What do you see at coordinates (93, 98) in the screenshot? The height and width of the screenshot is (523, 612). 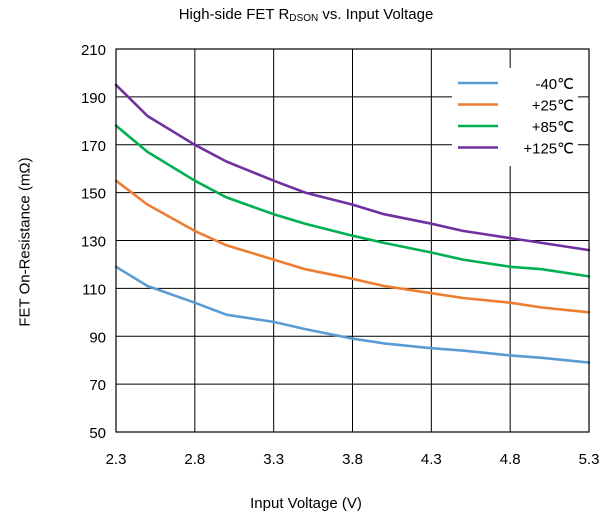 I see `y-tick-label: 190` at bounding box center [93, 98].